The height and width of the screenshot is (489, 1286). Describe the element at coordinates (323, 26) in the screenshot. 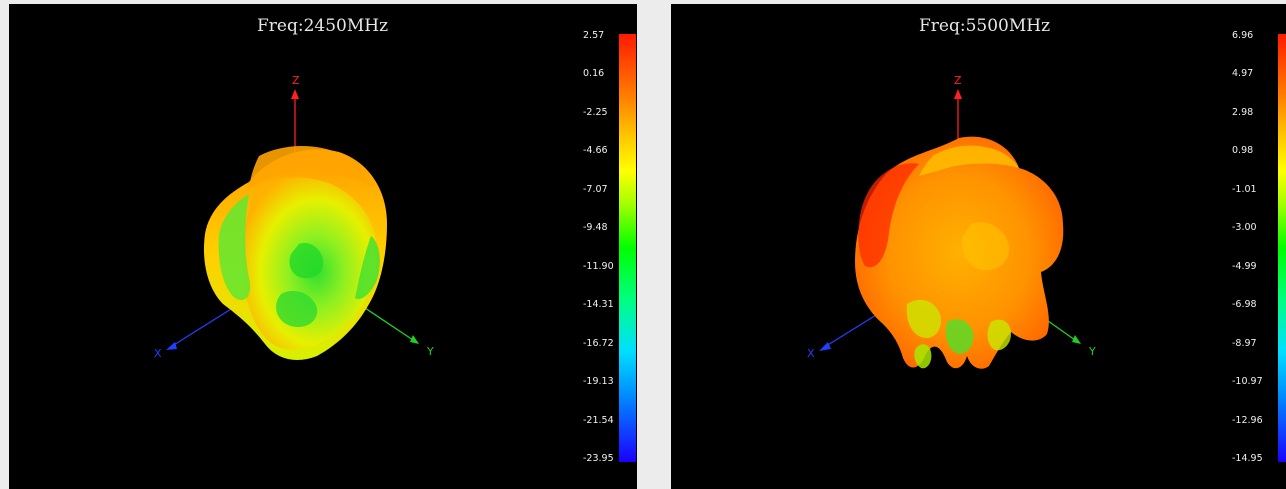

I see `frequency-title: Freq:2450MHz` at that location.